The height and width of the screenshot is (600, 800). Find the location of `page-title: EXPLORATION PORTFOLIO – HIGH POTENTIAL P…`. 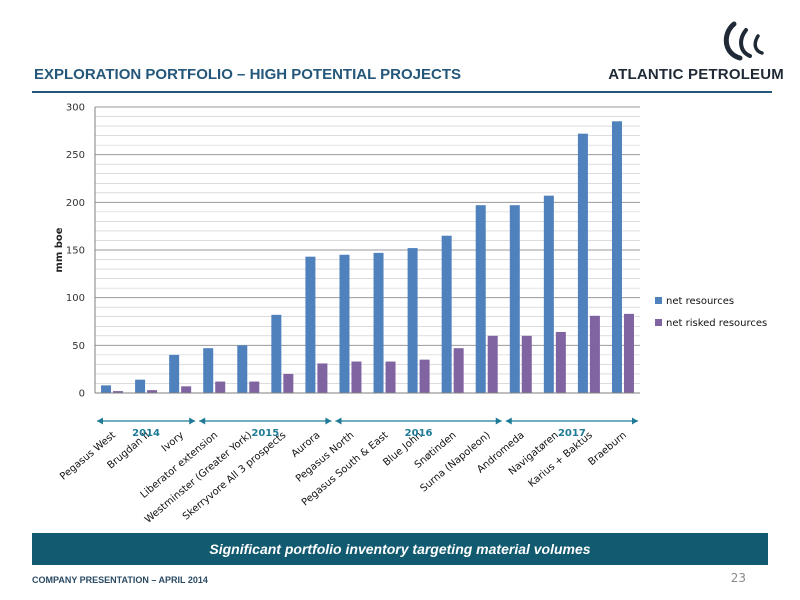

page-title: EXPLORATION PORTFOLIO – HIGH POTENTIAL P… is located at coordinates (247, 74).